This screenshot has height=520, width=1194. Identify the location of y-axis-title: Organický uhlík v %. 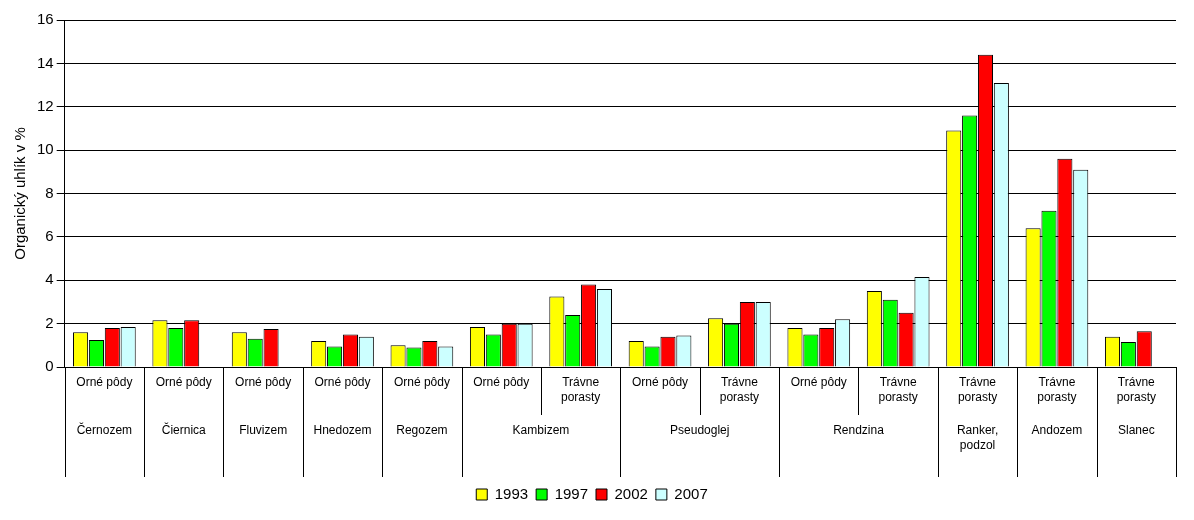
(20, 193).